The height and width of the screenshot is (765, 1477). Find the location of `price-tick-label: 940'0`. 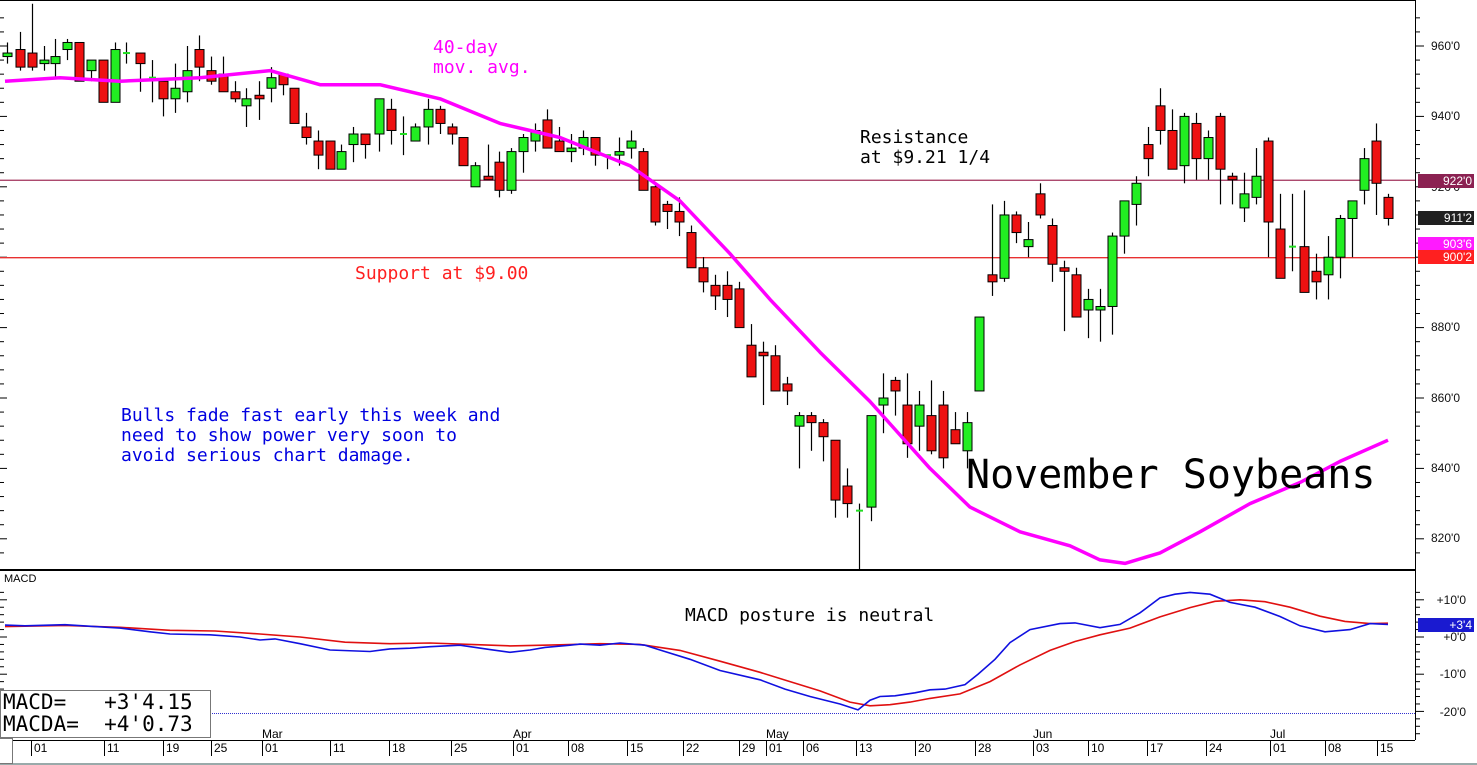

price-tick-label: 940'0 is located at coordinates (1445, 116).